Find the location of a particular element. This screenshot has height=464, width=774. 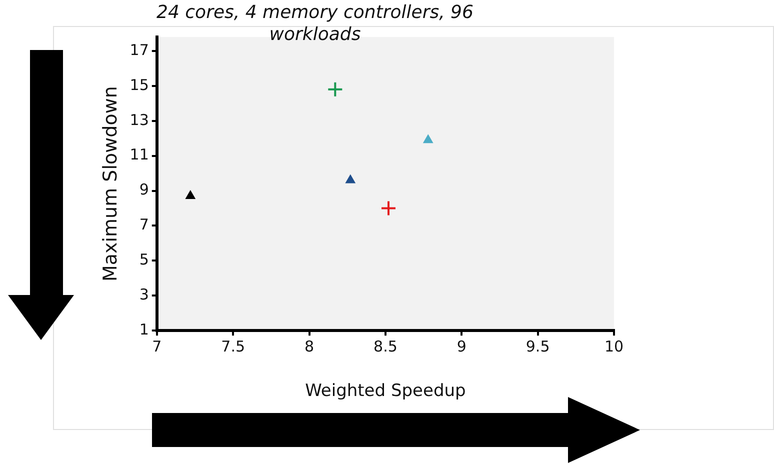

y-tick-label: 13 is located at coordinates (139, 119).